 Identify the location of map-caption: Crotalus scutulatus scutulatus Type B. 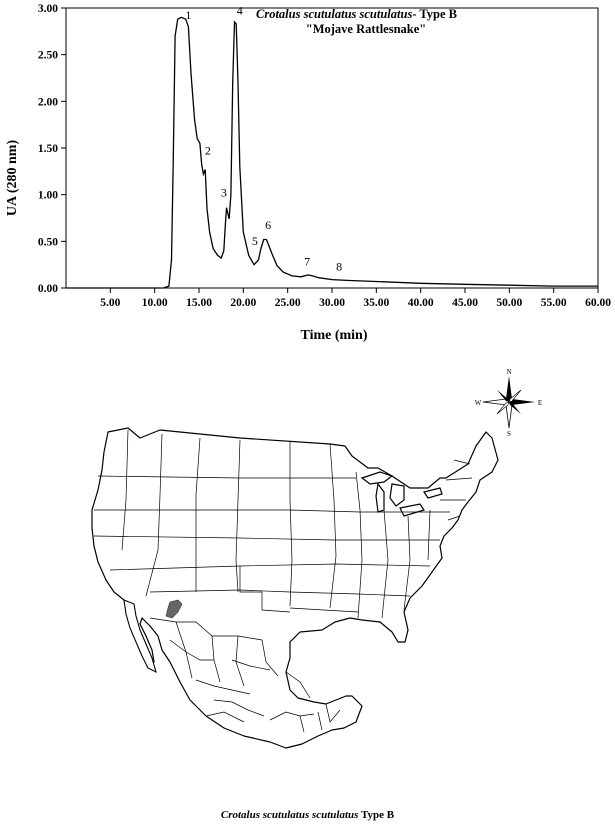
(307, 815).